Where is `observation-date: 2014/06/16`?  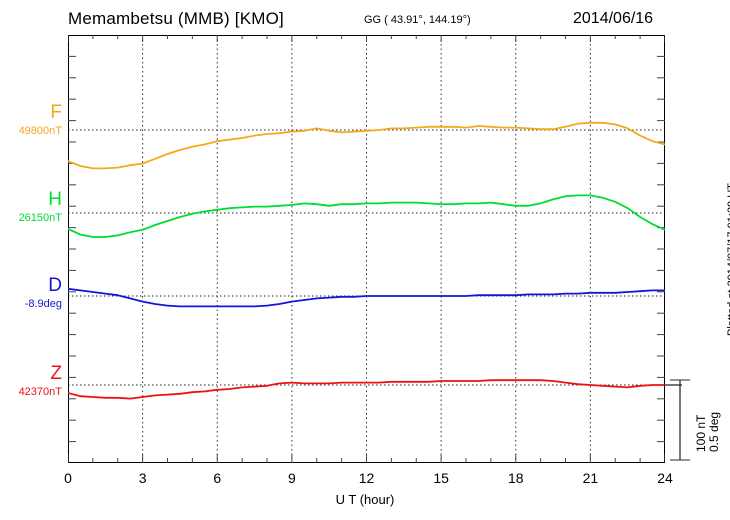
observation-date: 2014/06/16 is located at coordinates (613, 18).